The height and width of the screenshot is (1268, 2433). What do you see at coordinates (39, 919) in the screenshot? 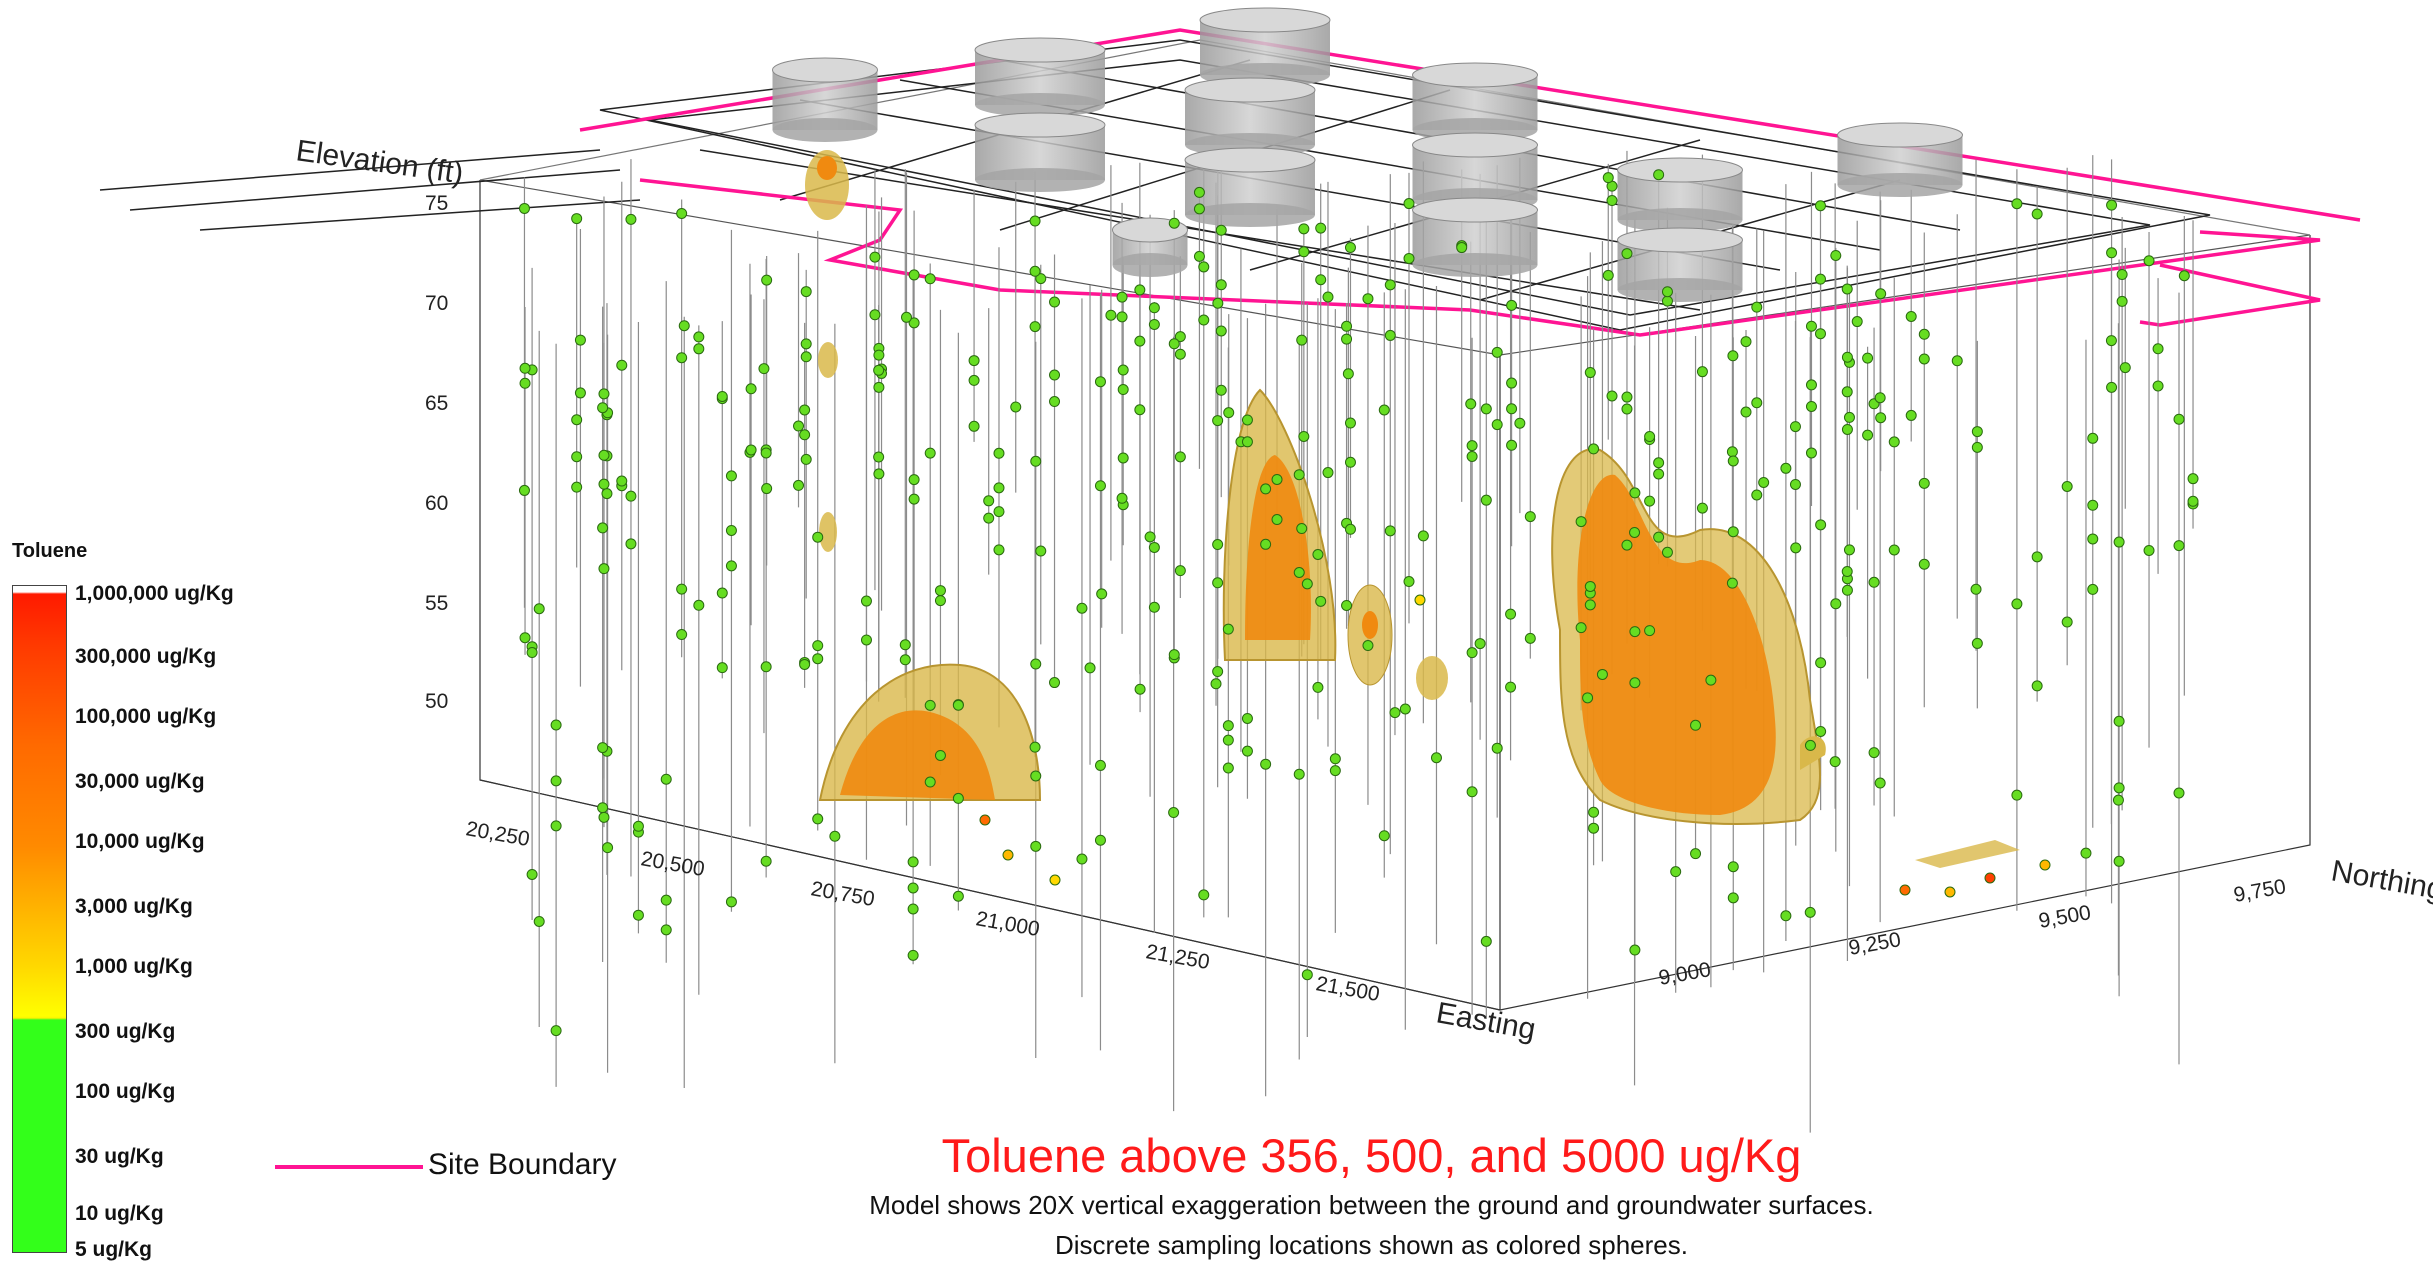
I see `legend-color-scale` at bounding box center [39, 919].